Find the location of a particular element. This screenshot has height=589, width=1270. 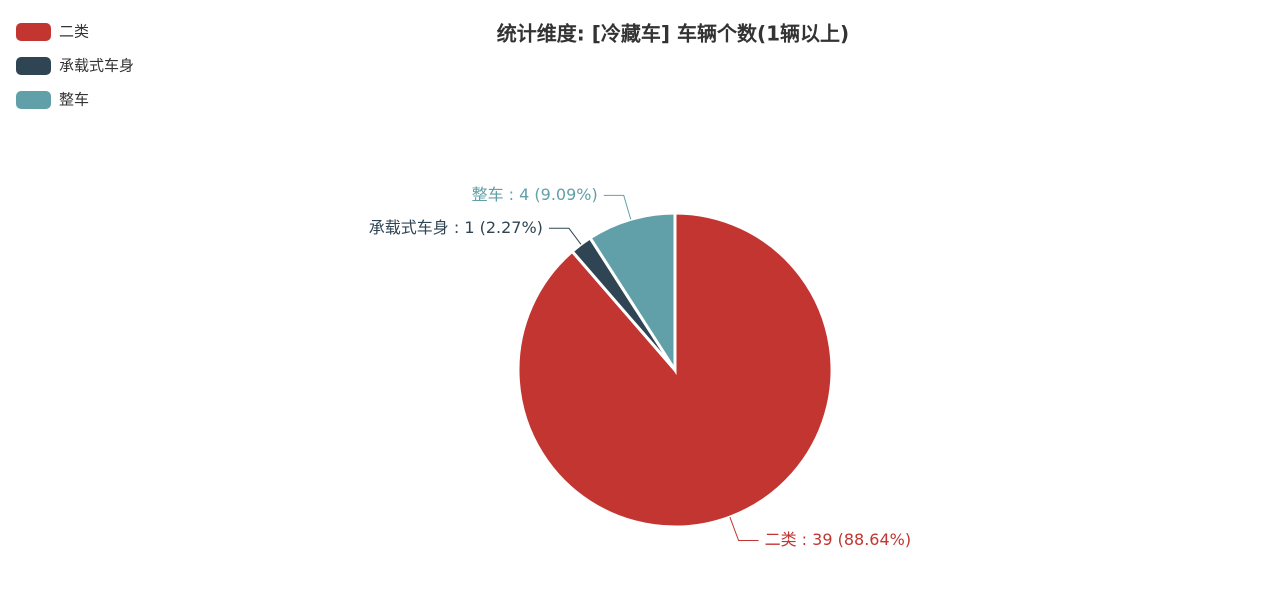

data-label: 整车 : 4 (9.09%) is located at coordinates (535, 194).